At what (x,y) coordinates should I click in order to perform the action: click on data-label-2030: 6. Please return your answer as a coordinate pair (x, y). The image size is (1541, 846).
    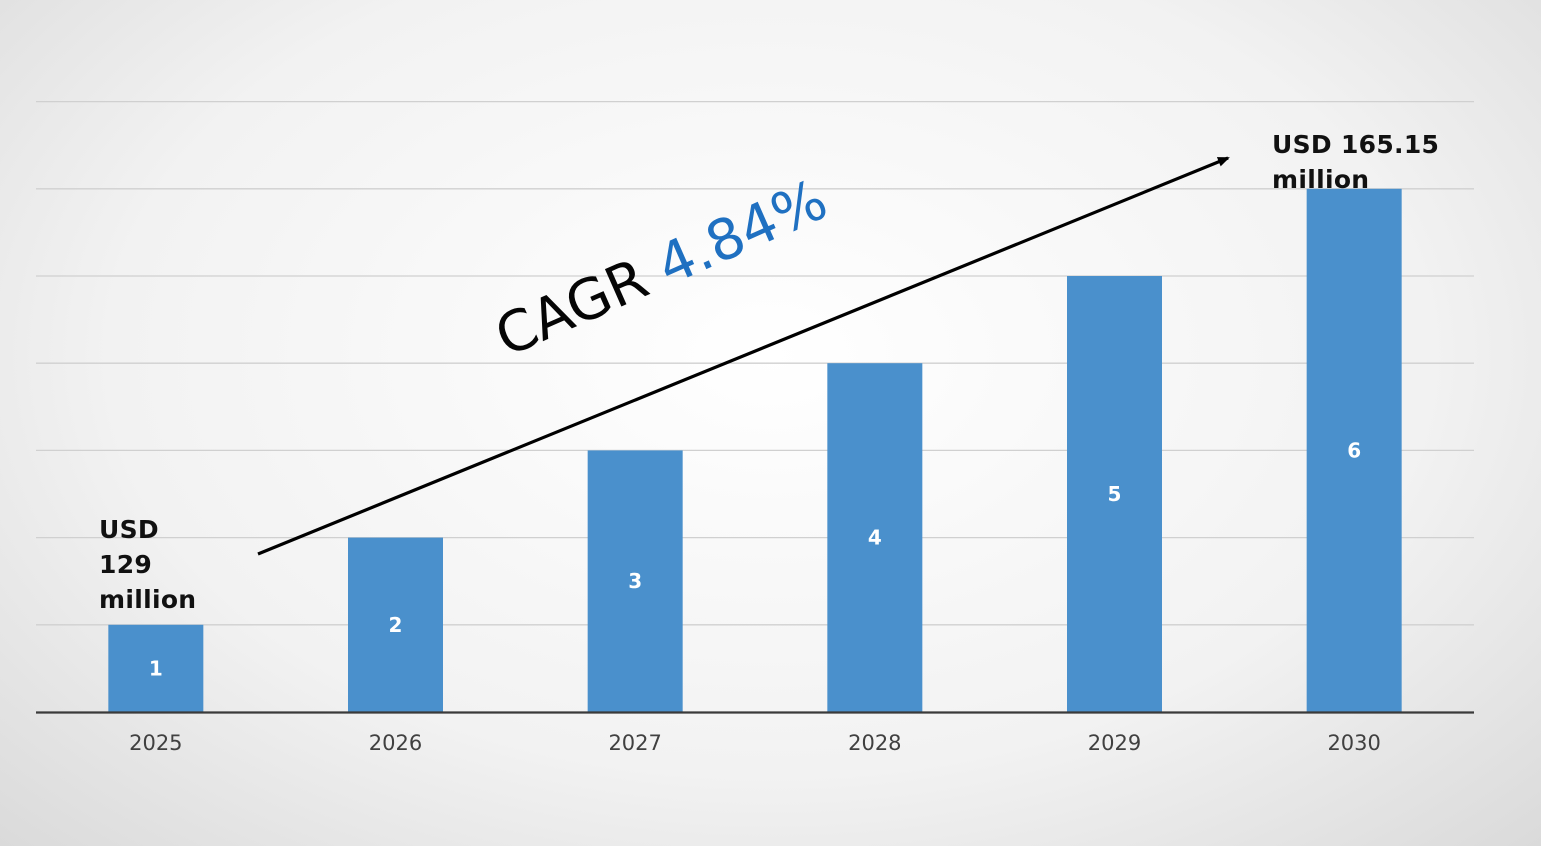
    Looking at the image, I should click on (1354, 450).